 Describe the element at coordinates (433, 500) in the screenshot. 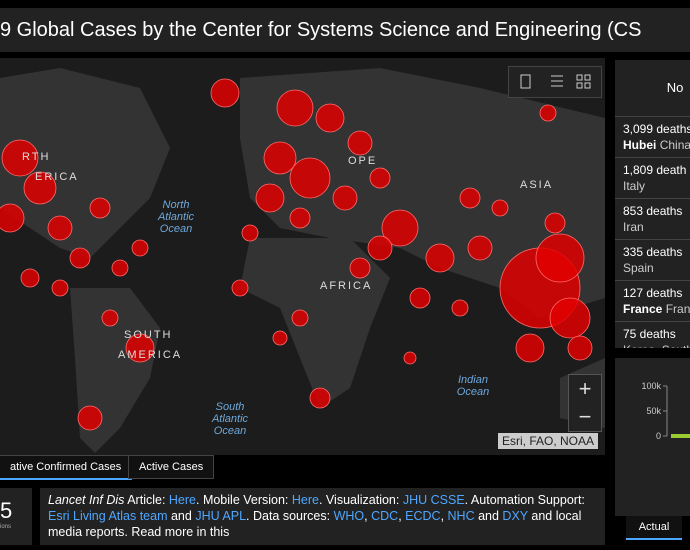

I see `info-text: JHU CSSE` at that location.